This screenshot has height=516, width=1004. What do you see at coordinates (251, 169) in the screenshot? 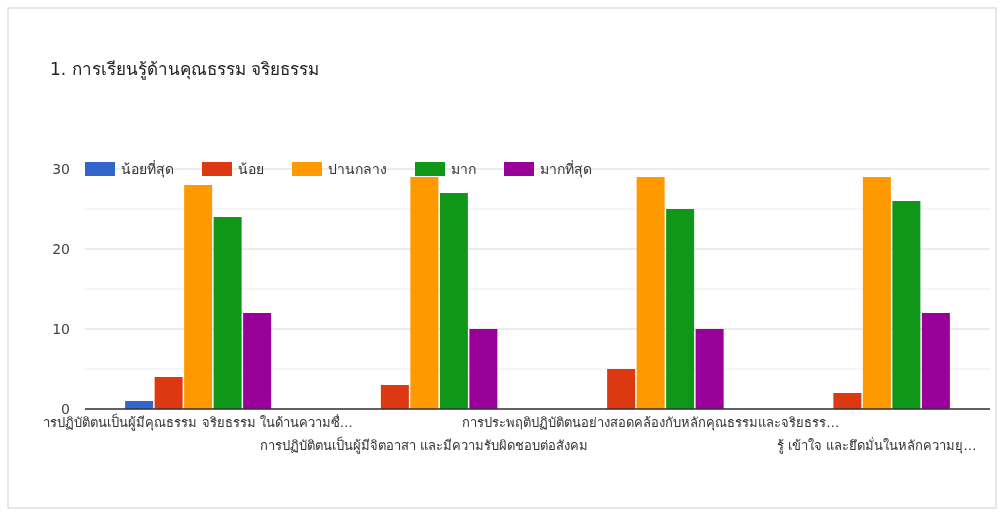
I see `legend-label: น้อย` at bounding box center [251, 169].